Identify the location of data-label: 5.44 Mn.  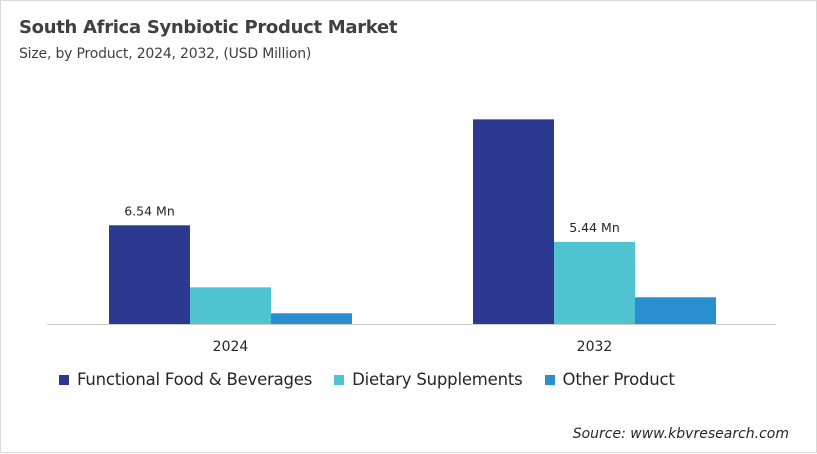
(594, 227).